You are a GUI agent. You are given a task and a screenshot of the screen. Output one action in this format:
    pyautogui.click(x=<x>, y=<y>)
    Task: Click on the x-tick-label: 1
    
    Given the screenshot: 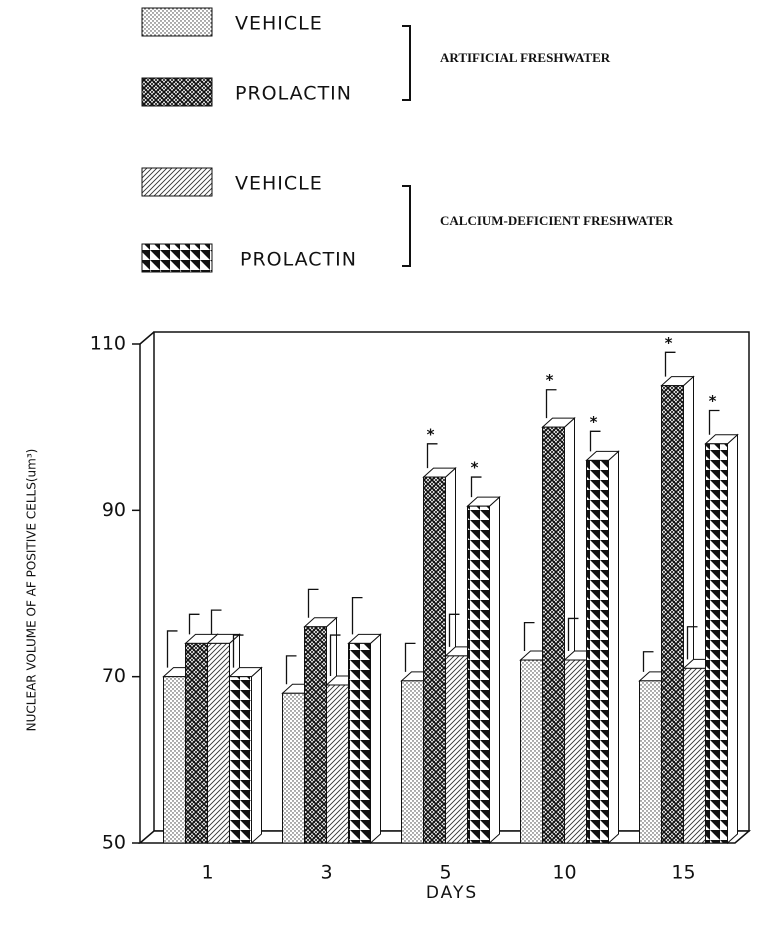 What is the action you would take?
    pyautogui.click(x=207, y=873)
    